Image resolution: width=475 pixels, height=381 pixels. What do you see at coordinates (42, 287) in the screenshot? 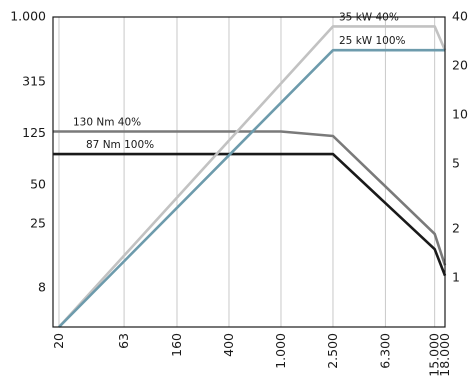
I see `y-left-tick-label: 8` at bounding box center [42, 287].